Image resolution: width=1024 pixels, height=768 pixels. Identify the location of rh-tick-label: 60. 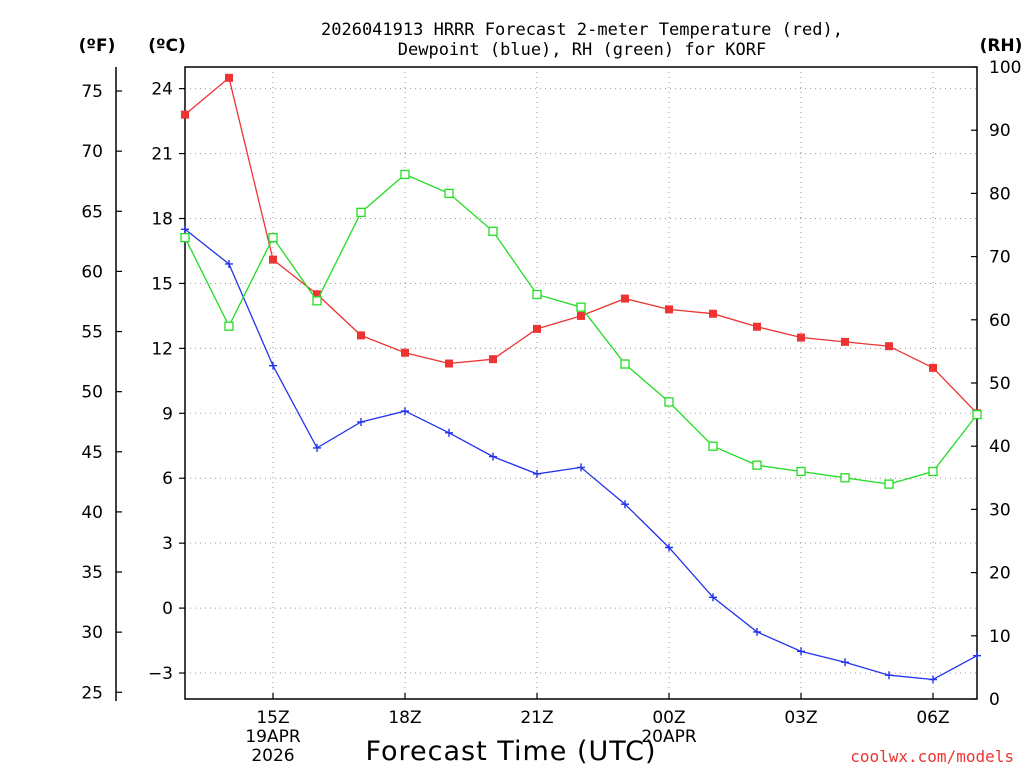
(1000, 321).